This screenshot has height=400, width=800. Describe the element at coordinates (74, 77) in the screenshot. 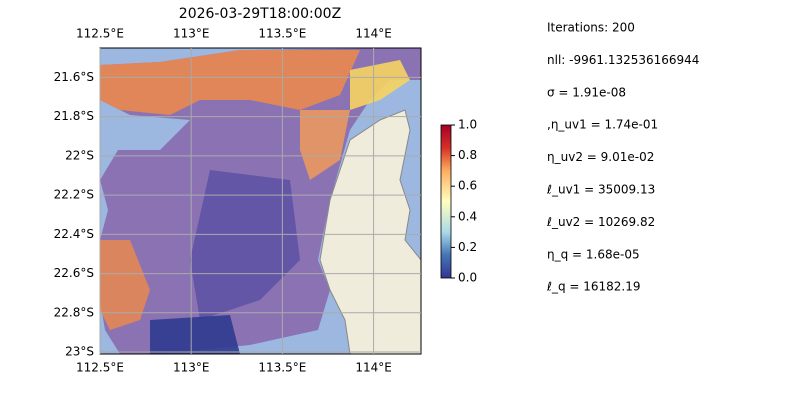

I see `y-tick-label: 21.6°S` at that location.